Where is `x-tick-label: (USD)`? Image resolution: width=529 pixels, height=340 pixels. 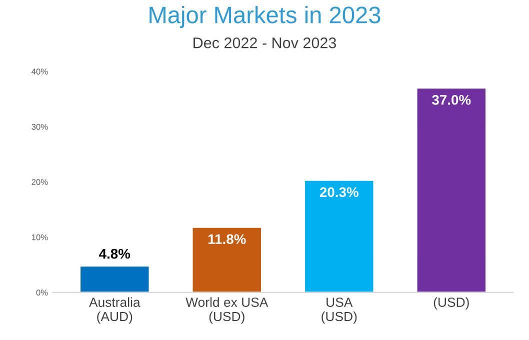
x-tick-label: (USD) is located at coordinates (451, 303).